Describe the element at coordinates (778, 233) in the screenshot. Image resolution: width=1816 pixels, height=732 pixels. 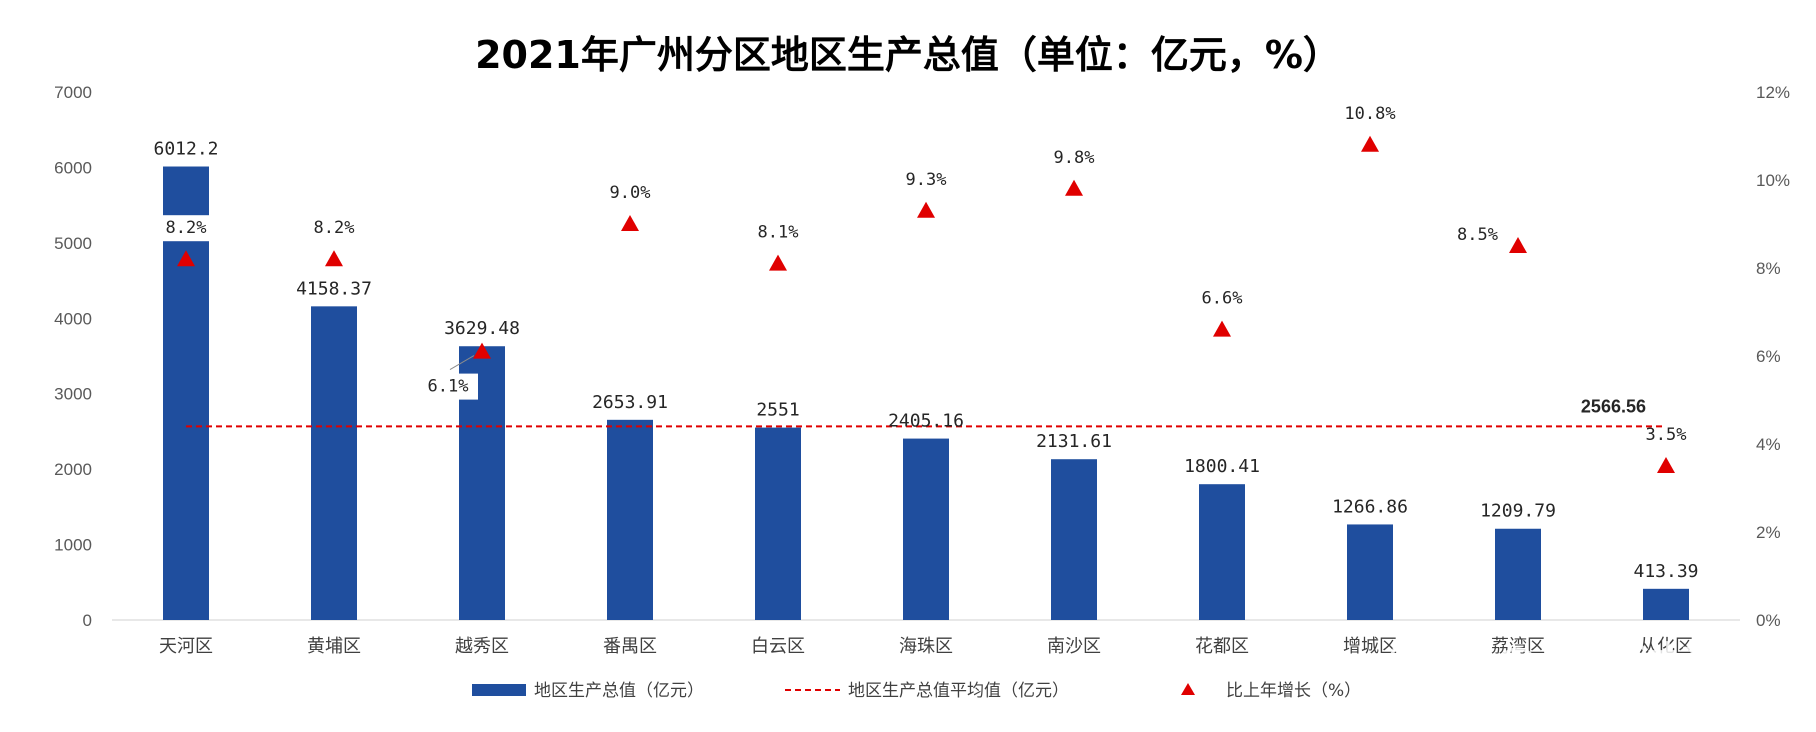
I see `growth-value-label: 8.1%` at that location.